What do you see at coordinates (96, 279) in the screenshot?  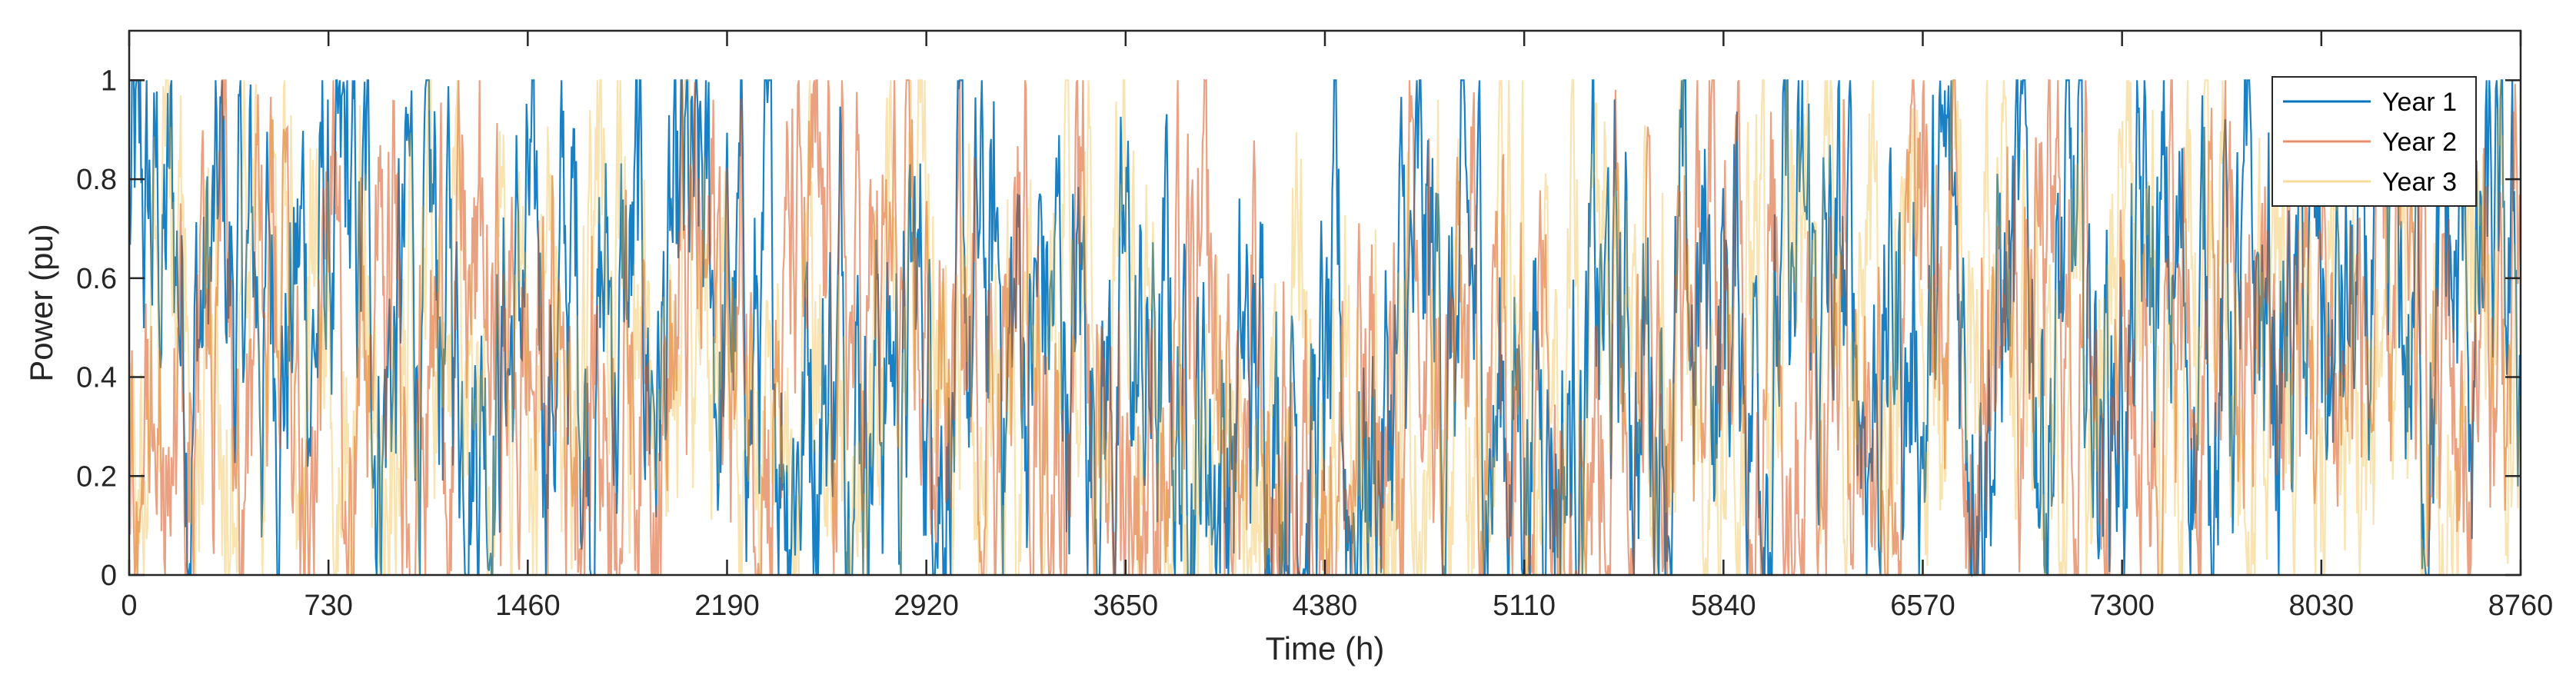 I see `y-tick-label: 0.6` at bounding box center [96, 279].